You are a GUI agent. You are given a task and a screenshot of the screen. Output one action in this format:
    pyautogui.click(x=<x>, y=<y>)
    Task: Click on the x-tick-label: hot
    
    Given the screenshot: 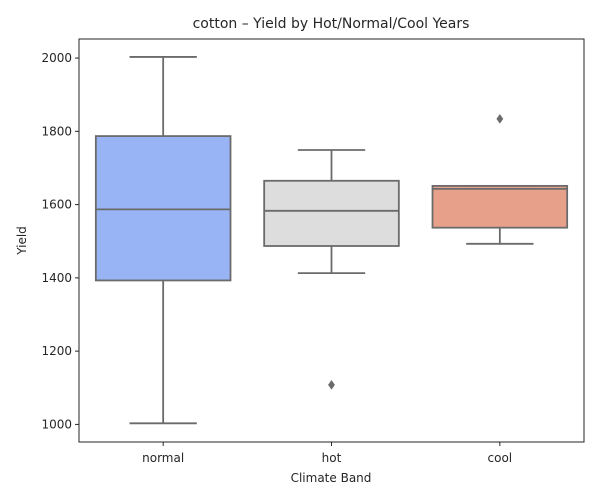 What is the action you would take?
    pyautogui.click(x=332, y=458)
    